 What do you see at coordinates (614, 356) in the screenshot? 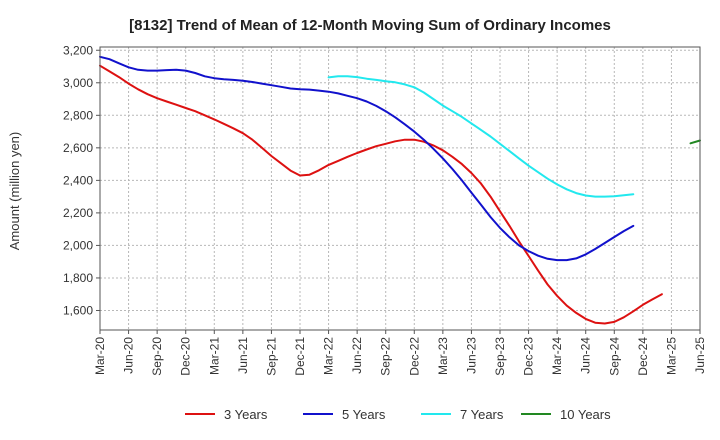
I see `x-tick-label: Sep-24` at bounding box center [614, 356].